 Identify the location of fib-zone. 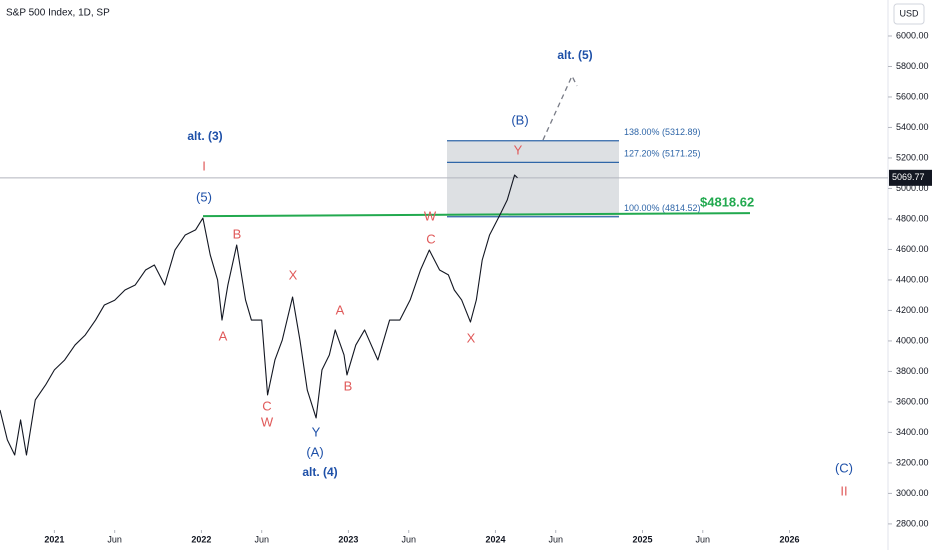
(533, 178).